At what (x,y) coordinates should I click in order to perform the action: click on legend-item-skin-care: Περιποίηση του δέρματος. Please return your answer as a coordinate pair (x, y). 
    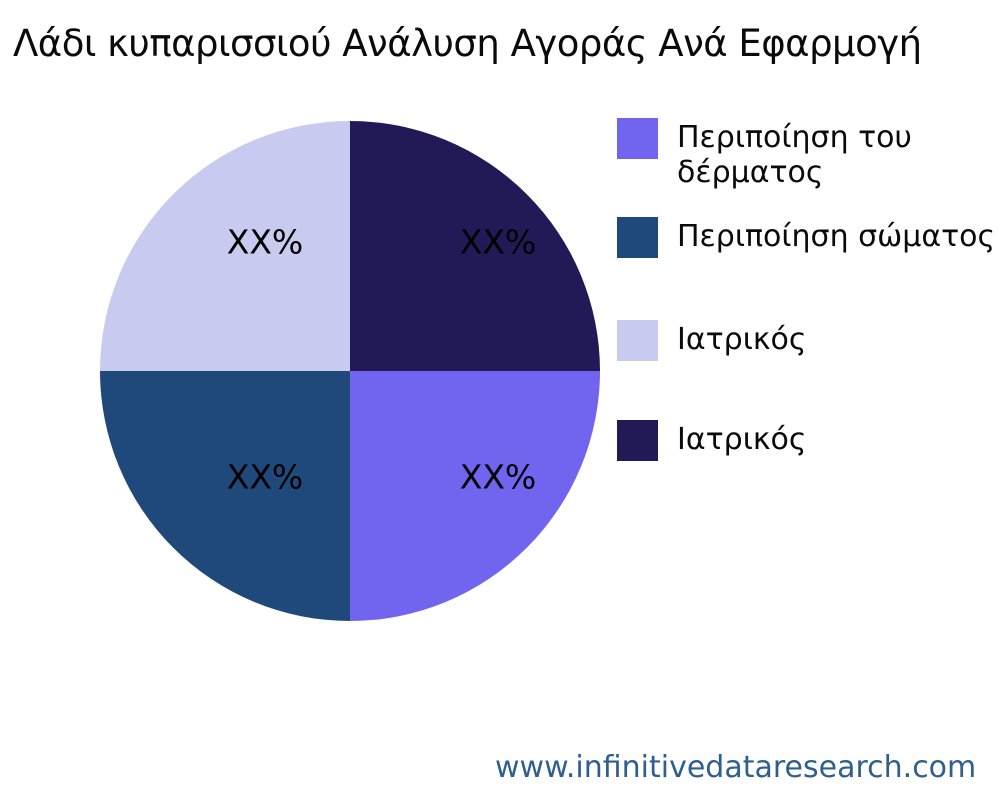
    Looking at the image, I should click on (772, 154).